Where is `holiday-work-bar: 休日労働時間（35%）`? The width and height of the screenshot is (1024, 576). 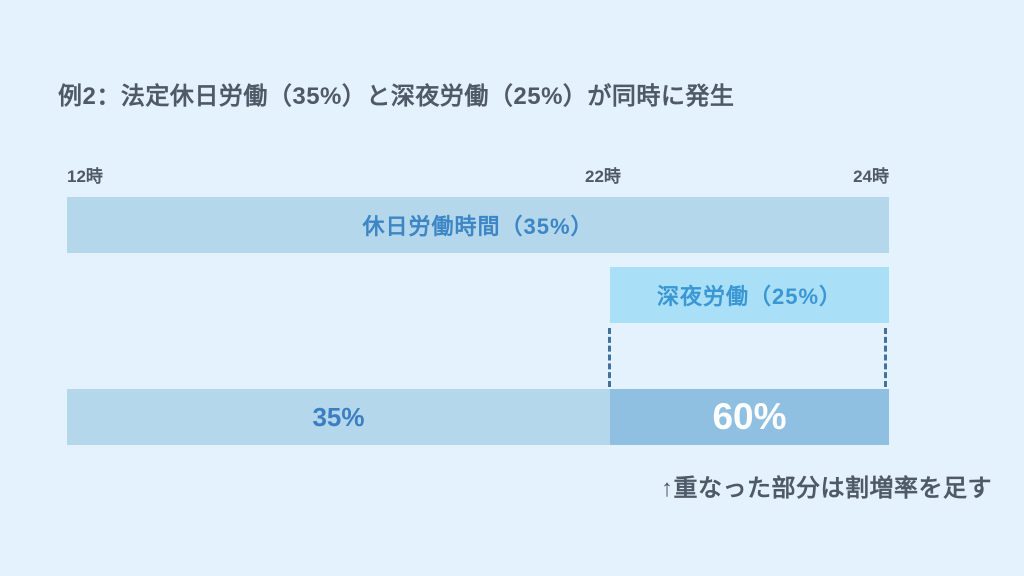 holiday-work-bar: 休日労働時間（35%） is located at coordinates (478, 225).